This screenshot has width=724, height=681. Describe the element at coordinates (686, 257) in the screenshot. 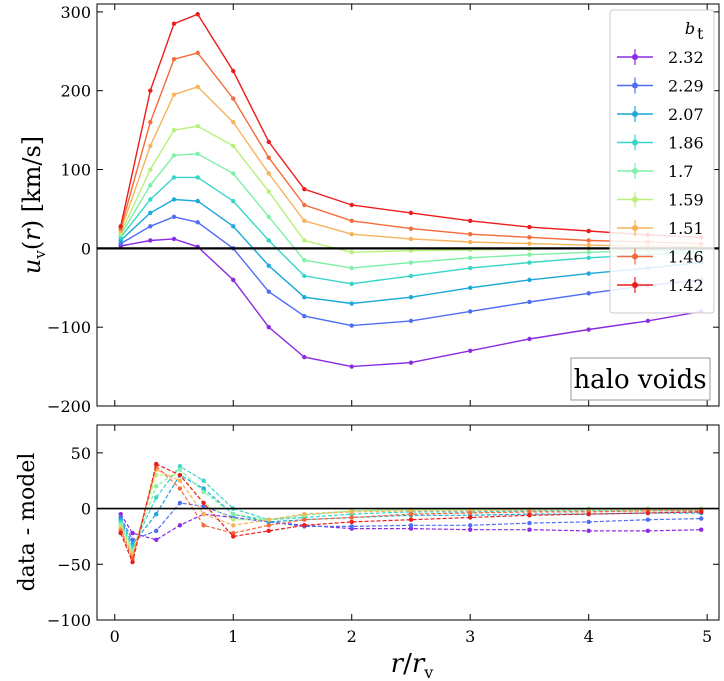

I see `legend-label: 1.46` at that location.